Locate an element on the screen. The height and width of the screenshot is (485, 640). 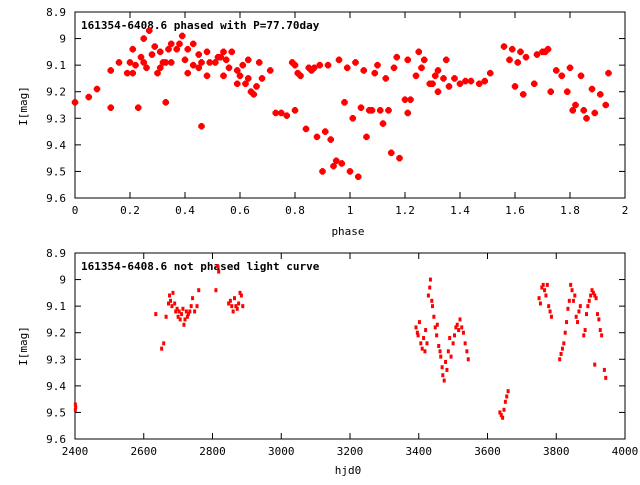
unphased-y-tick-label: 9.3 is located at coordinates (56, 359).